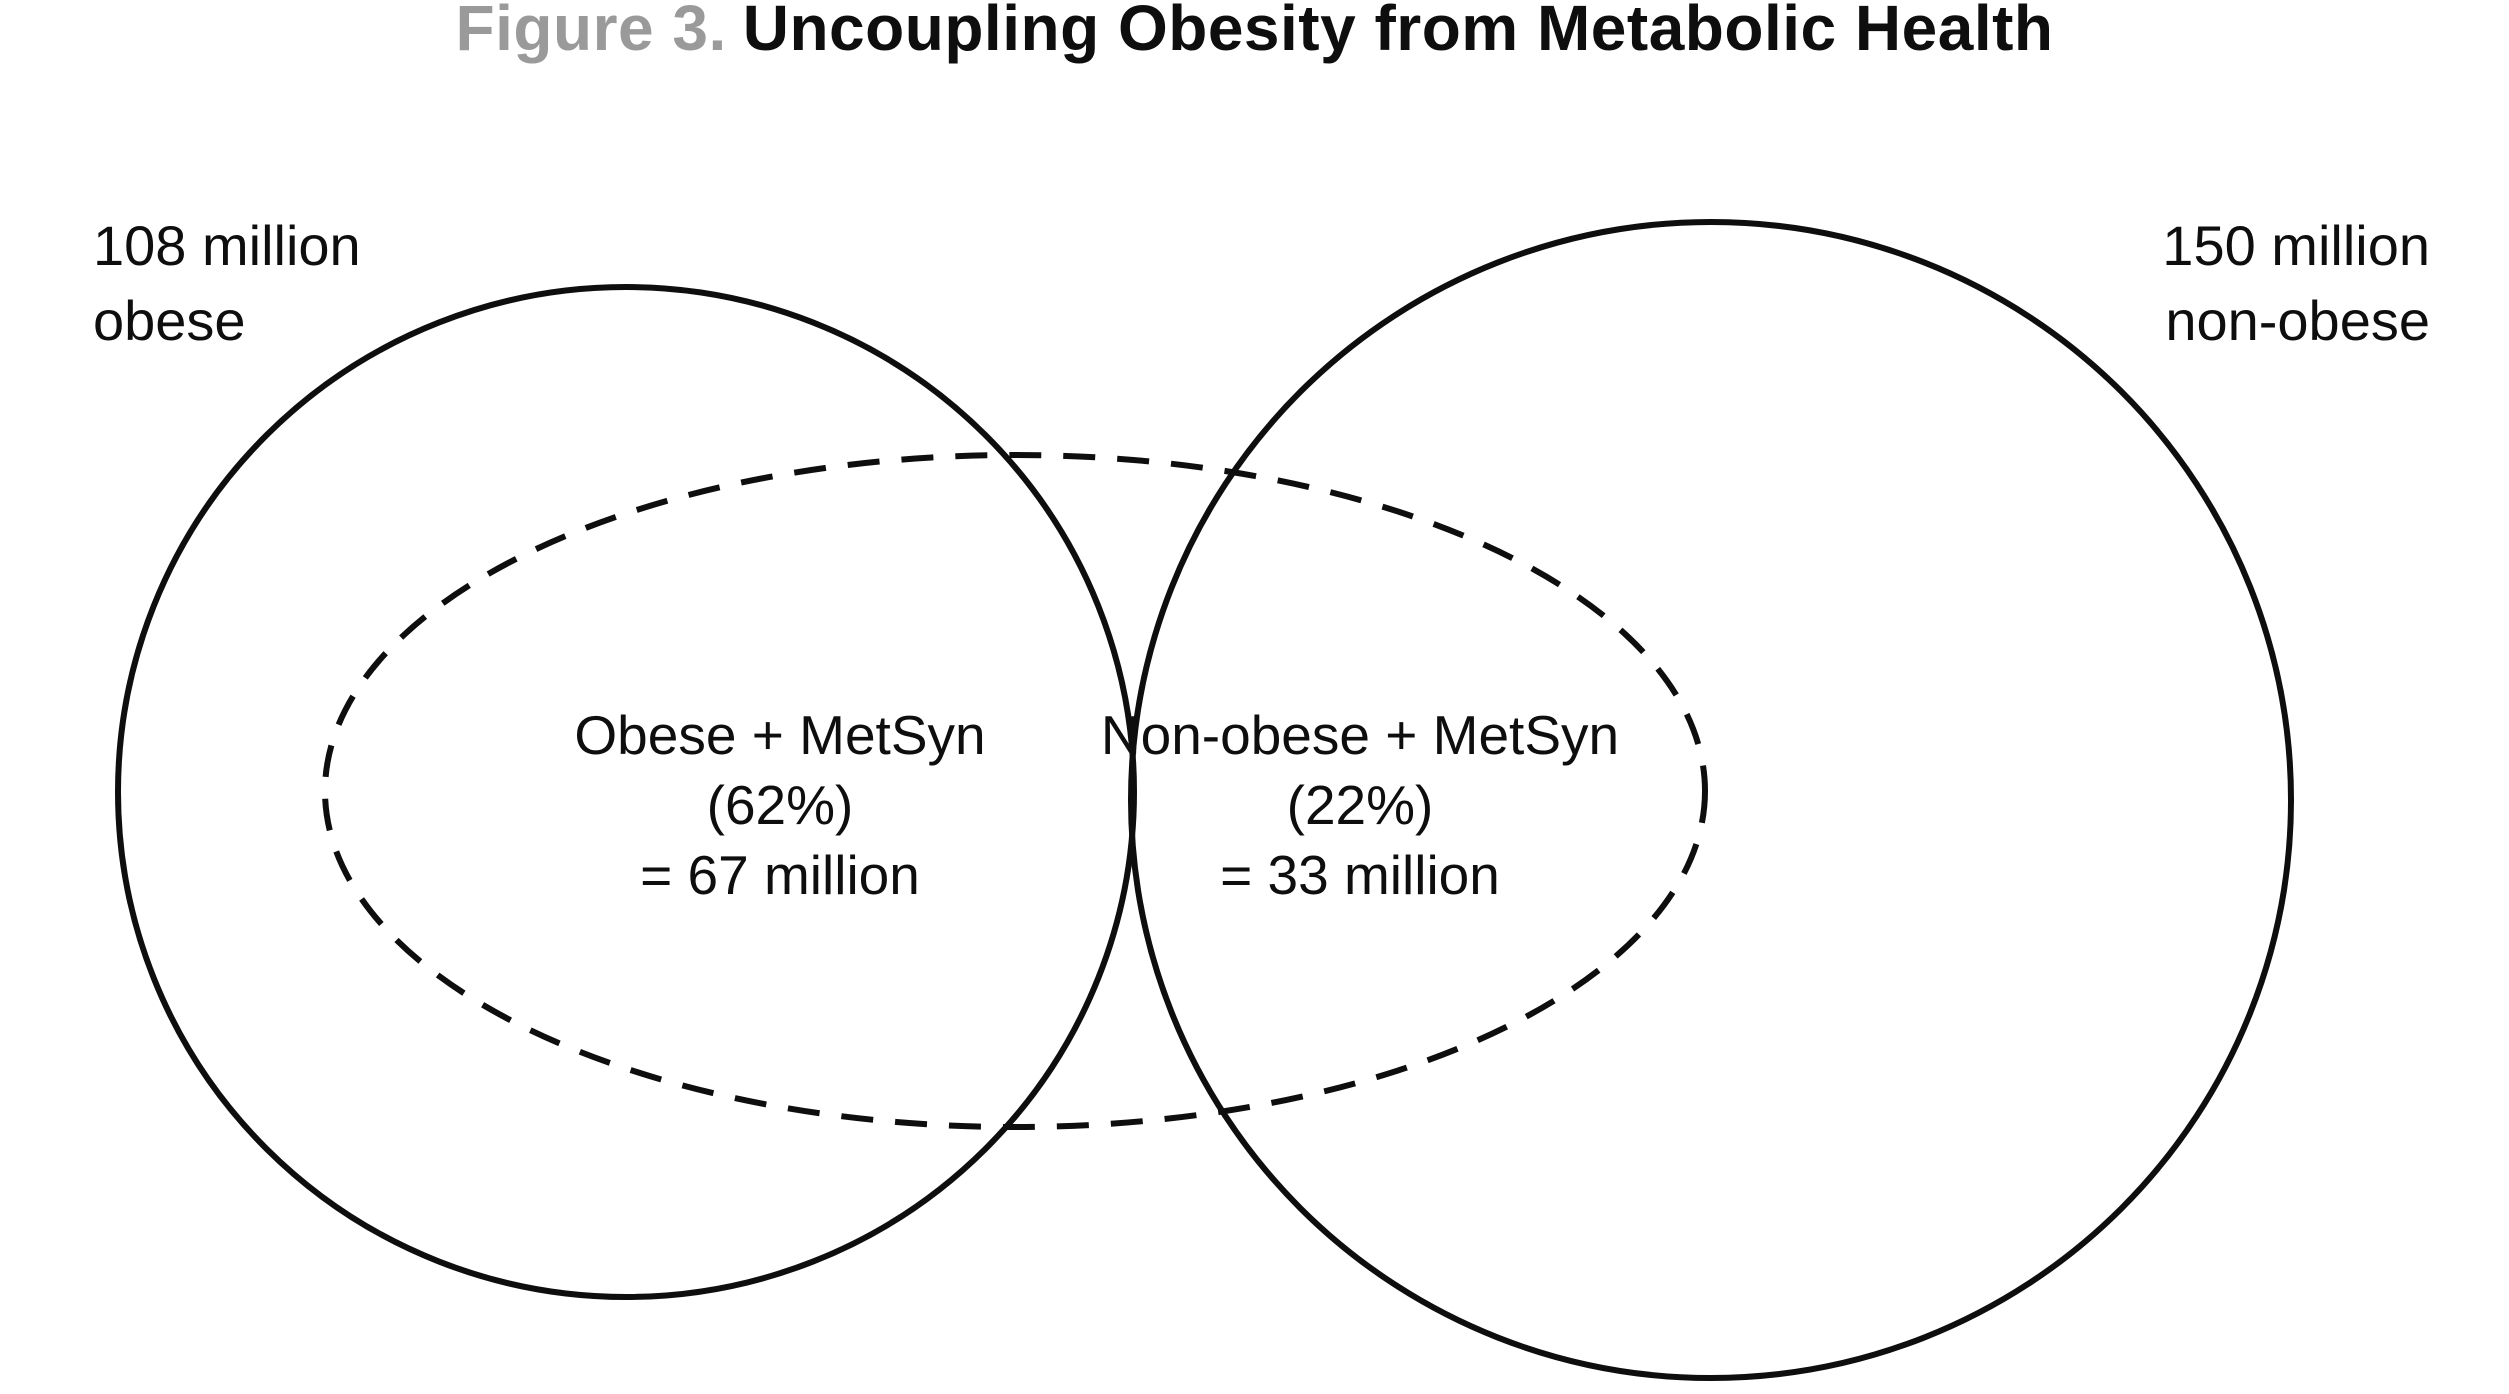 The image size is (2509, 1394). I want to click on non-obese-circle-label: 150 million non-obese, so click(2296, 283).